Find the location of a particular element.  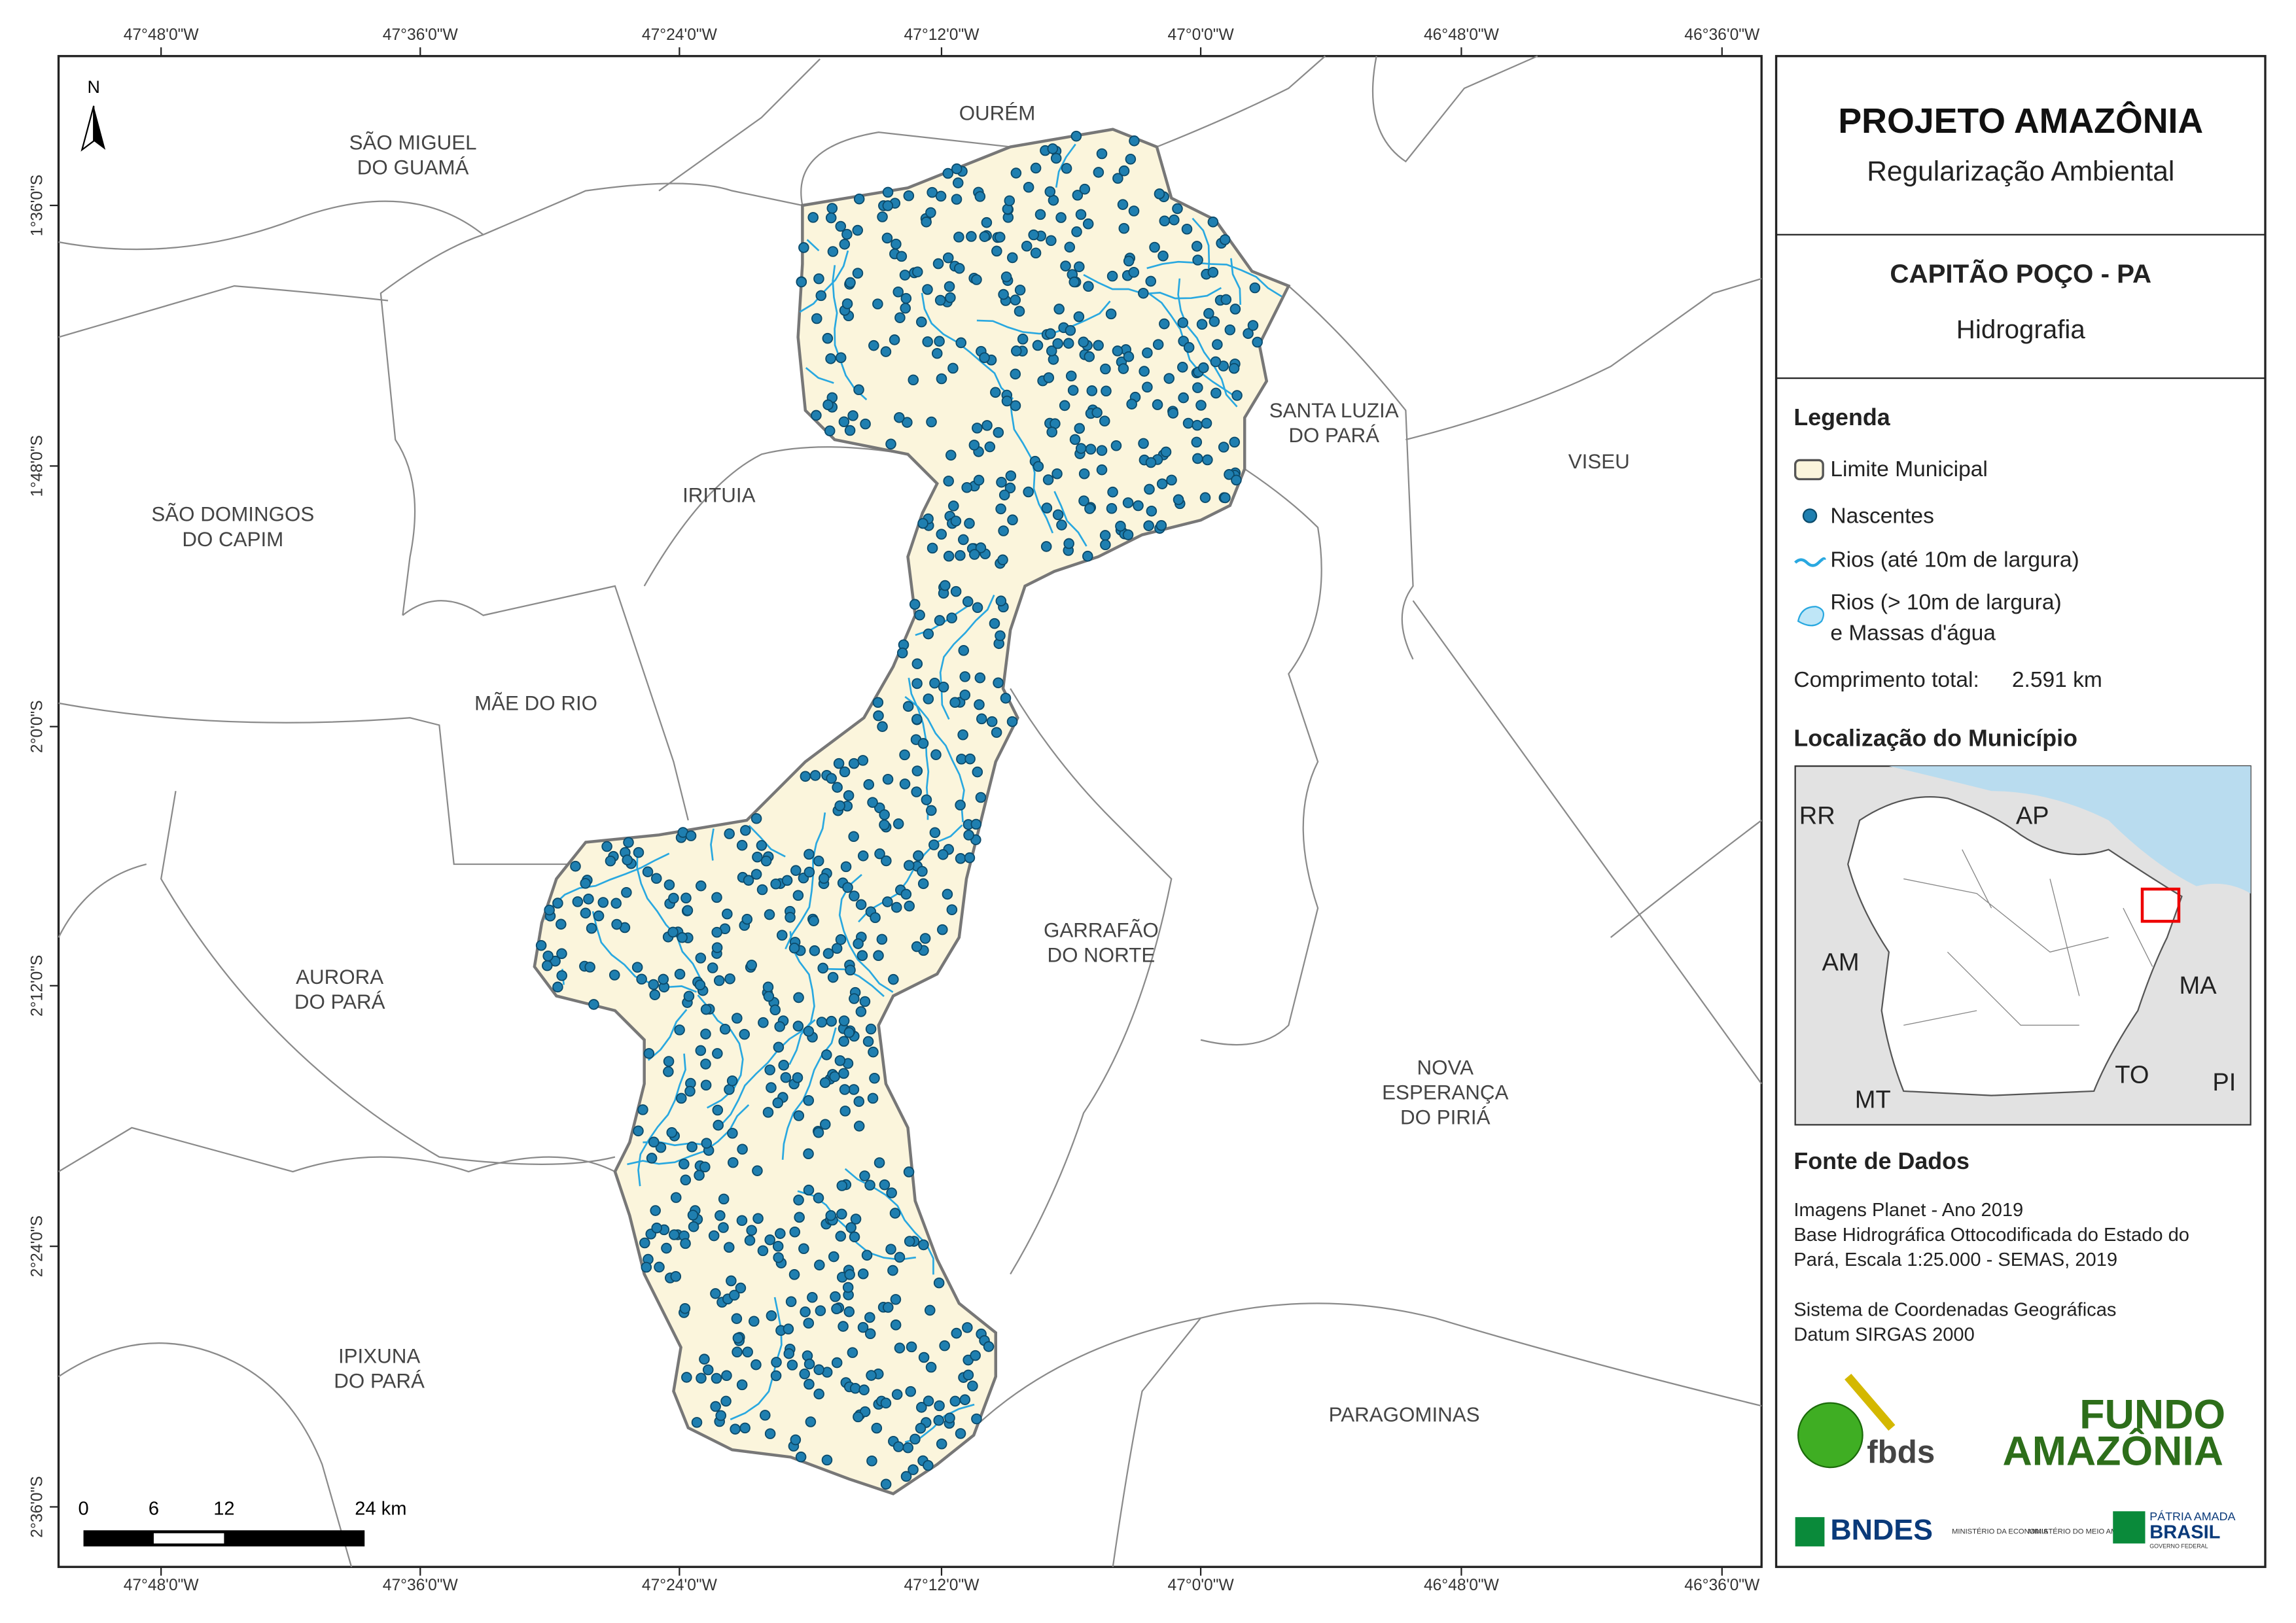

source-line: Datum SIRGAS 2000 is located at coordinates (1884, 1334).